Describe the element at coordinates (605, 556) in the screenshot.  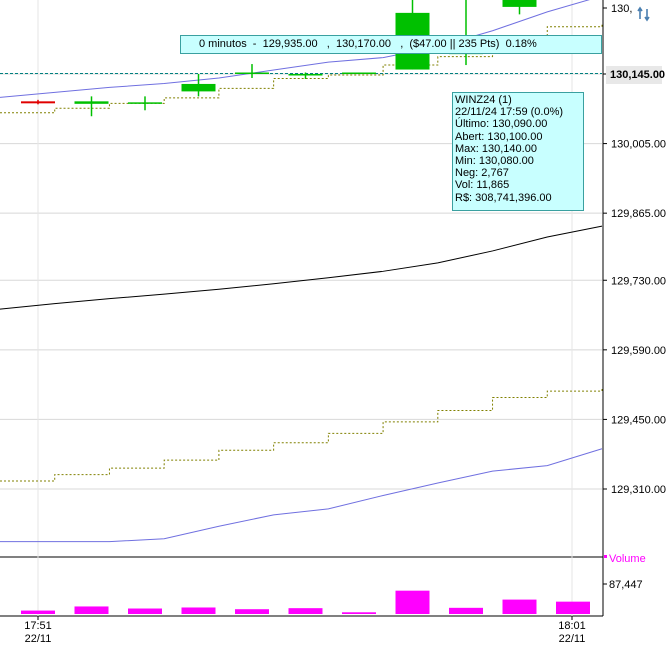
I see `volume-marker` at that location.